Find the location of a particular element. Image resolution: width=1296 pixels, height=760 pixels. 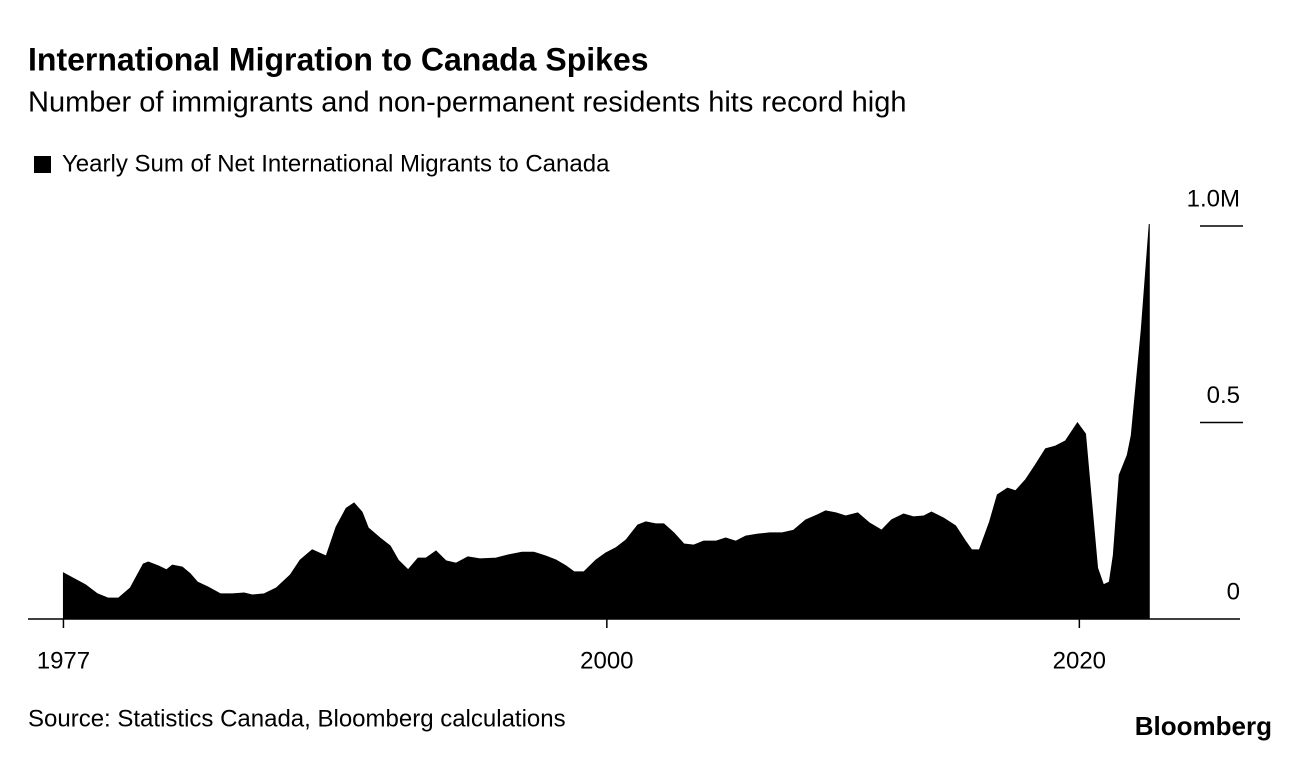

x-tick-label: 2020 is located at coordinates (1079, 660).